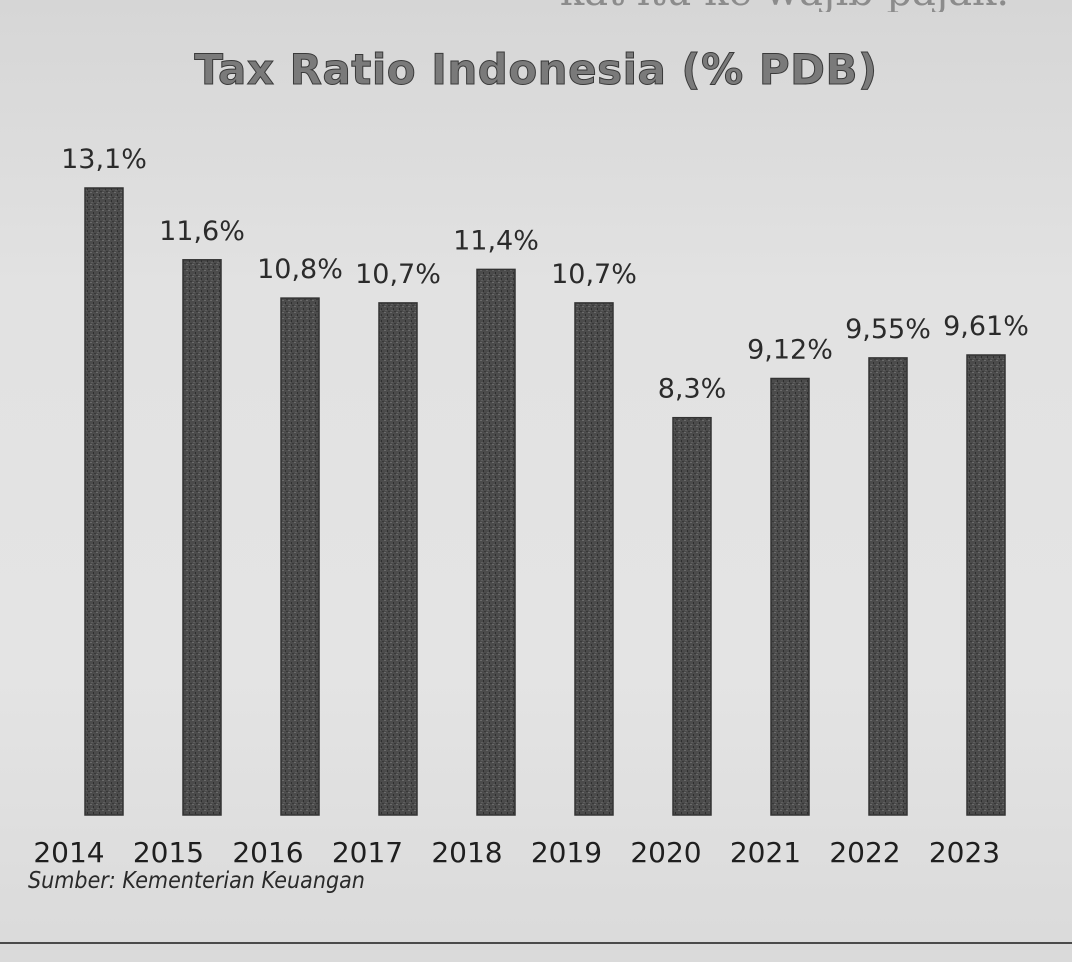 Image resolution: width=1072 pixels, height=962 pixels. What do you see at coordinates (790, 350) in the screenshot?
I see `data-label-2021: 9,12%` at bounding box center [790, 350].